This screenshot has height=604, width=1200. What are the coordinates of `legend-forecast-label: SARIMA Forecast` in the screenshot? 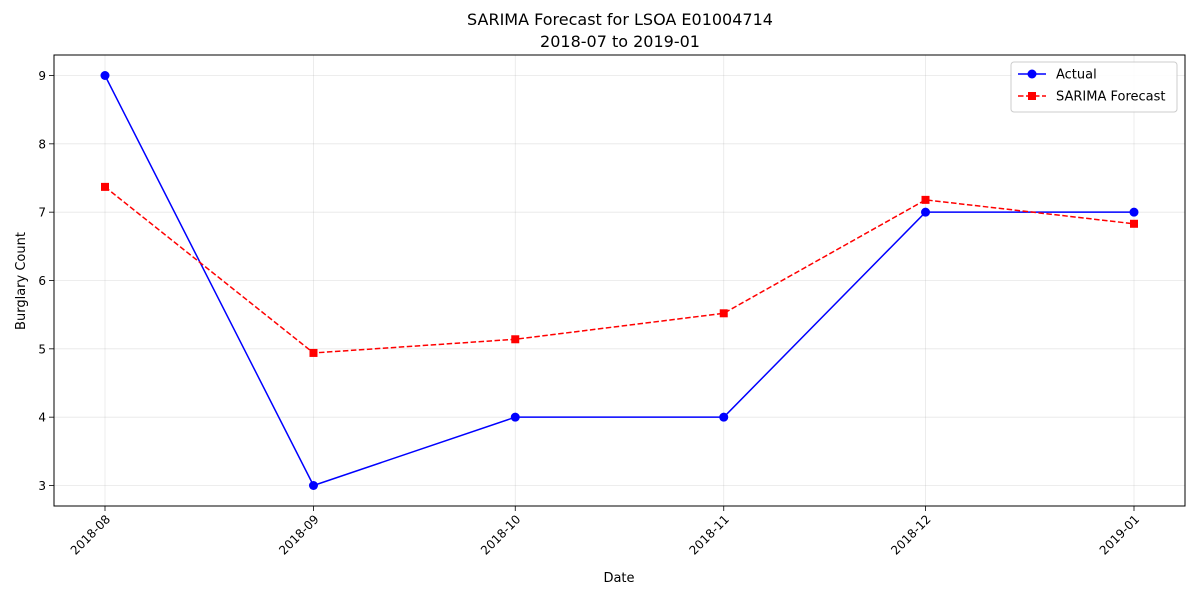 It's located at (1111, 97).